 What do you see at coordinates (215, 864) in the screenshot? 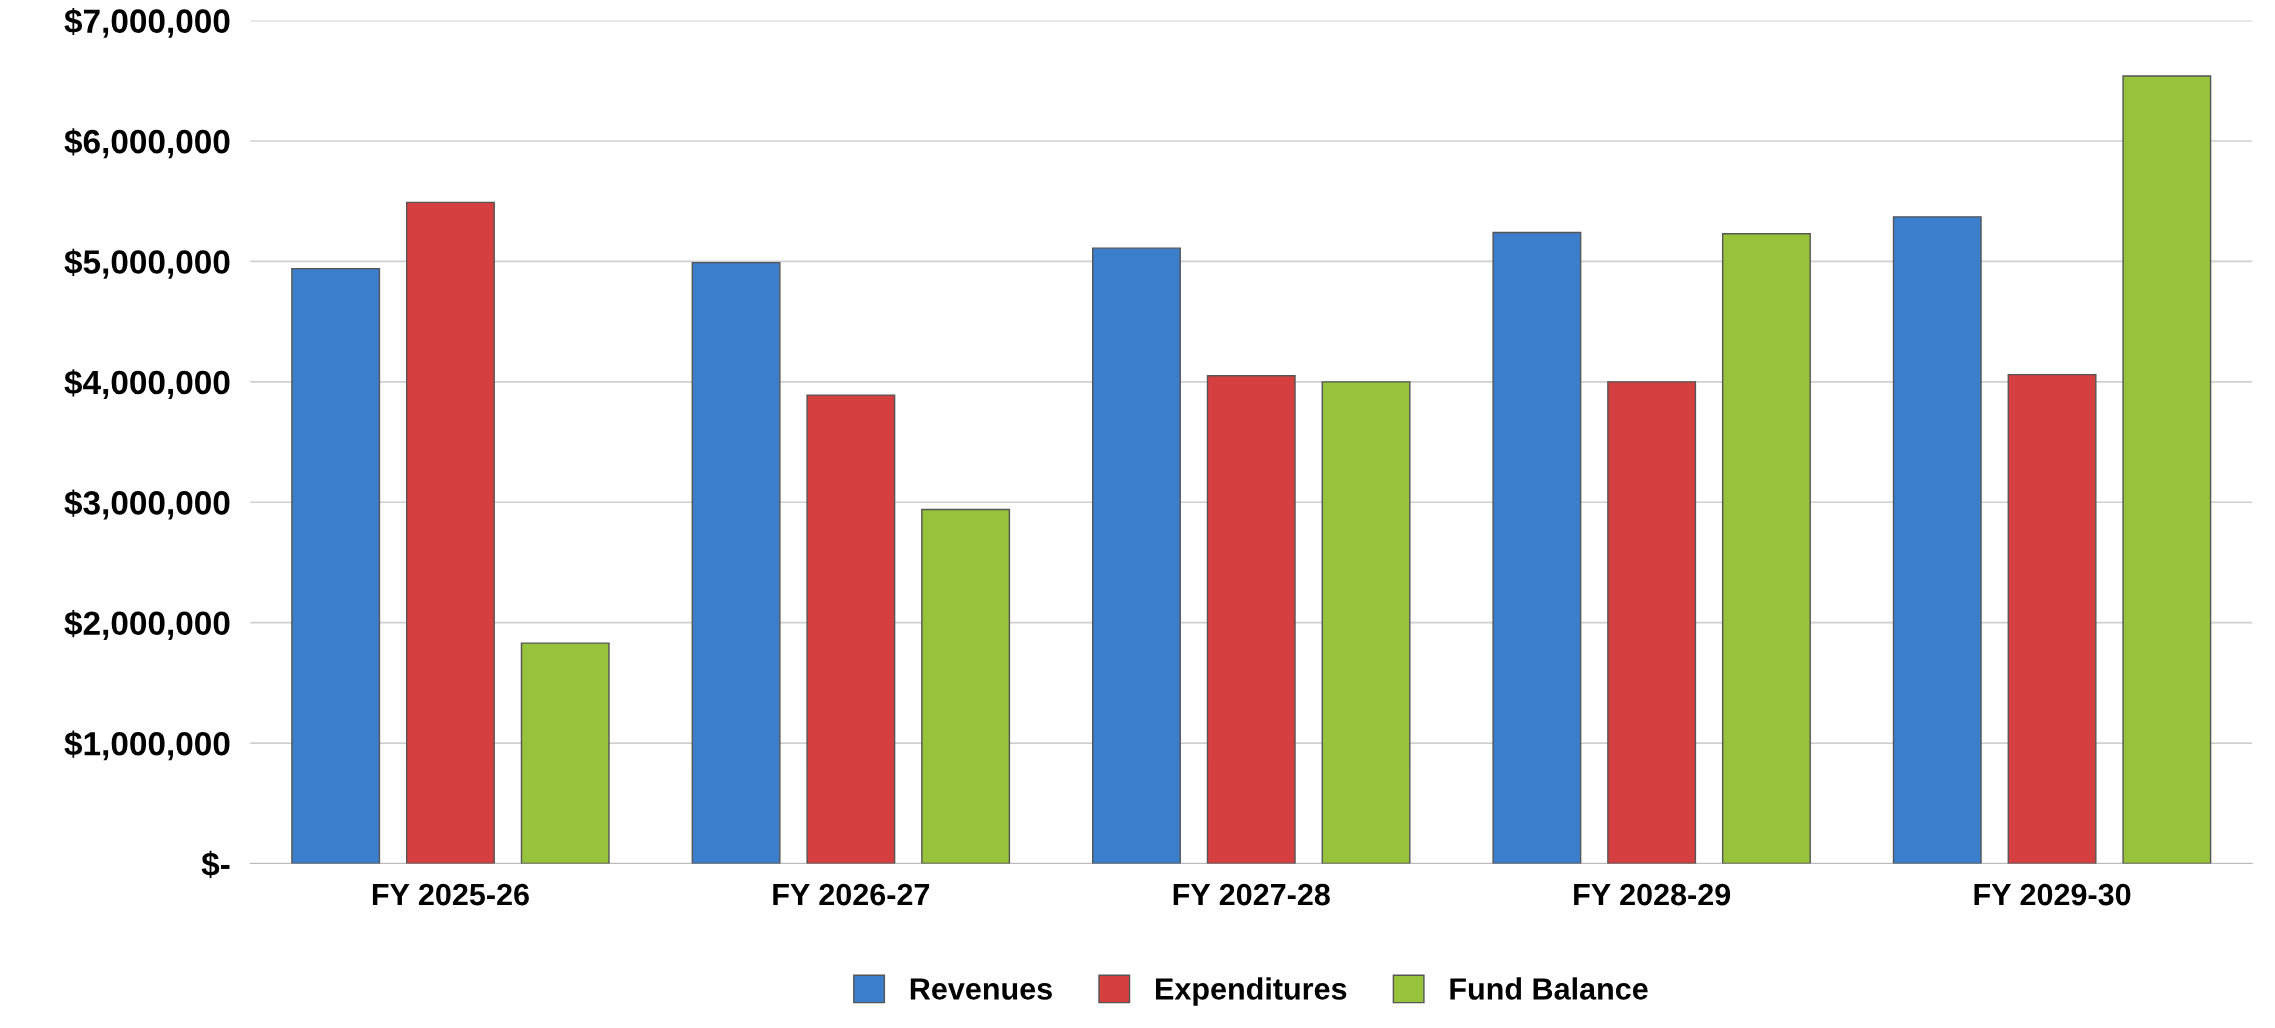
I see `y-tick-label: $-` at bounding box center [215, 864].